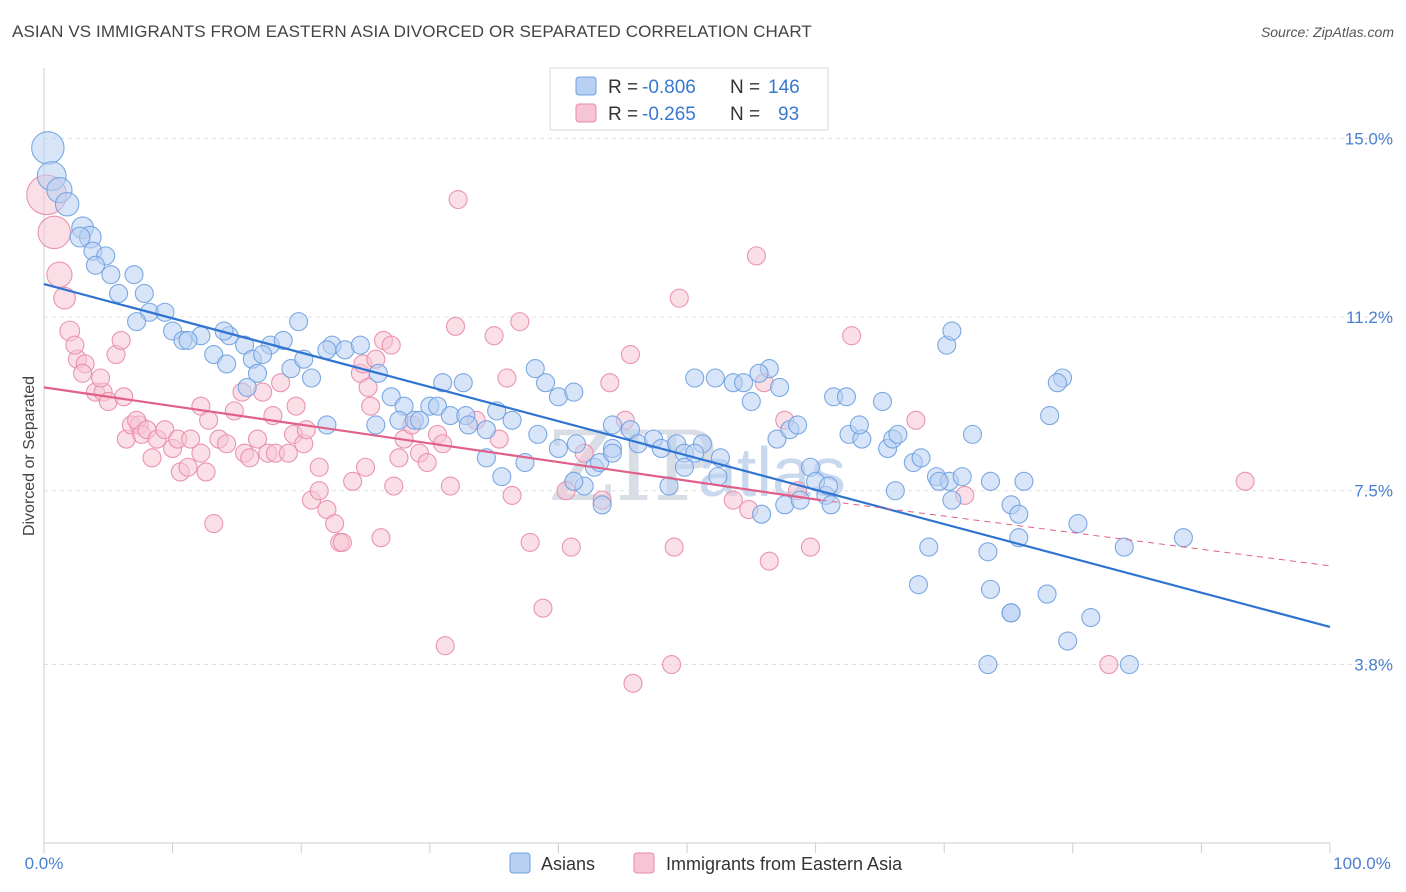 The height and width of the screenshot is (892, 1406). I want to click on x-ticks, so click(687, 848).